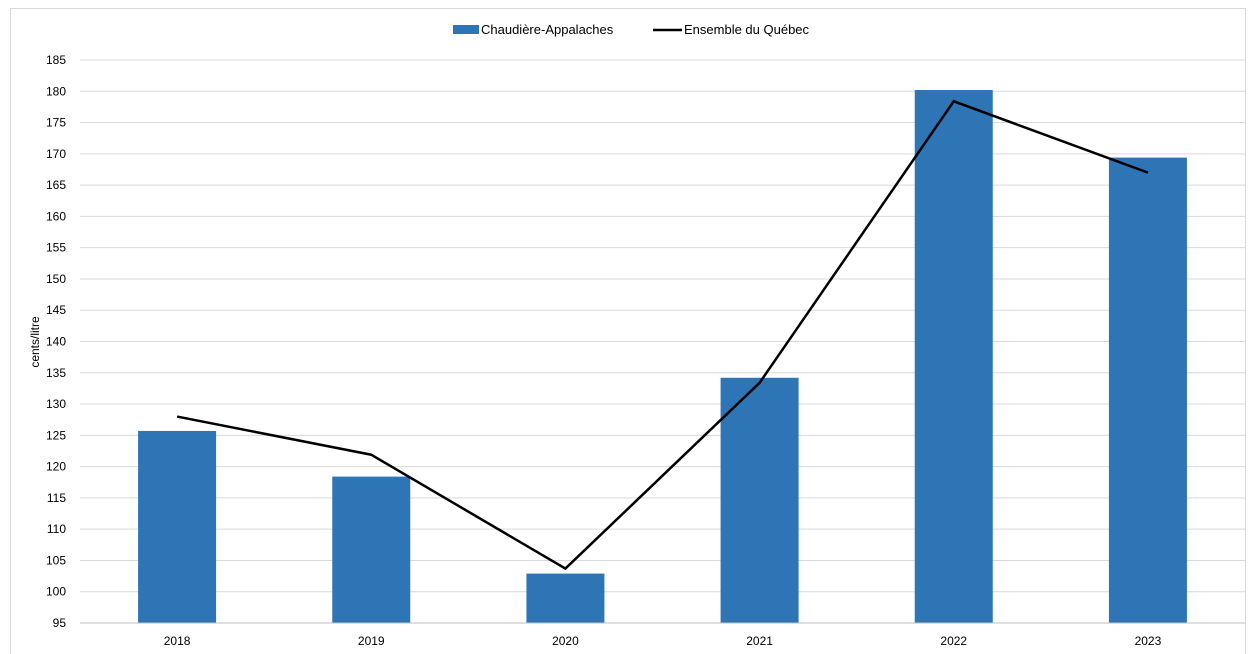  What do you see at coordinates (547, 29) in the screenshot?
I see `legend-label-bar: Chaudière-Appalaches` at bounding box center [547, 29].